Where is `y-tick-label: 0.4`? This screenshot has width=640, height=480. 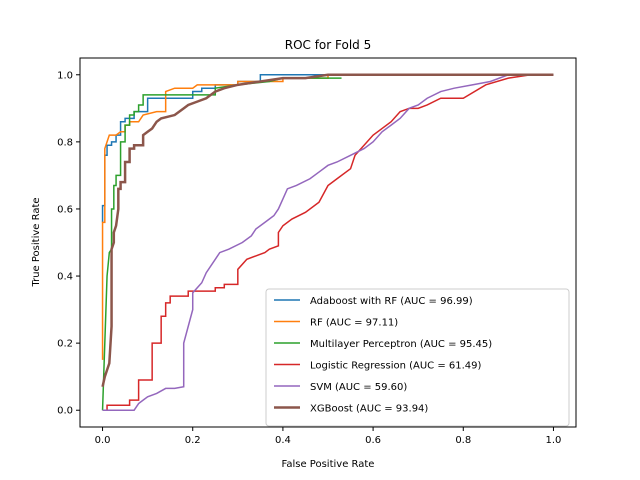 y-tick-label: 0.4 is located at coordinates (65, 277).